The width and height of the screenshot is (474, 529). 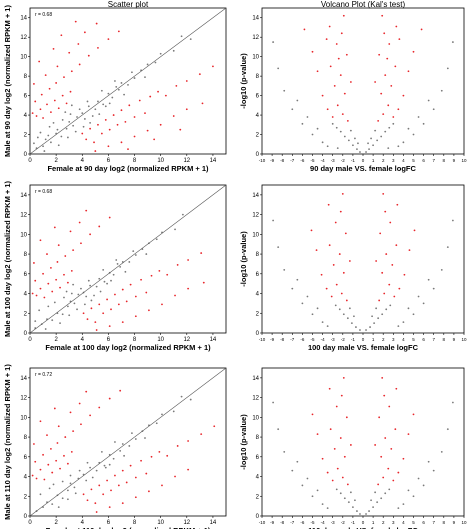 I want to click on y-tick-label: 8, so click(x=26, y=438).